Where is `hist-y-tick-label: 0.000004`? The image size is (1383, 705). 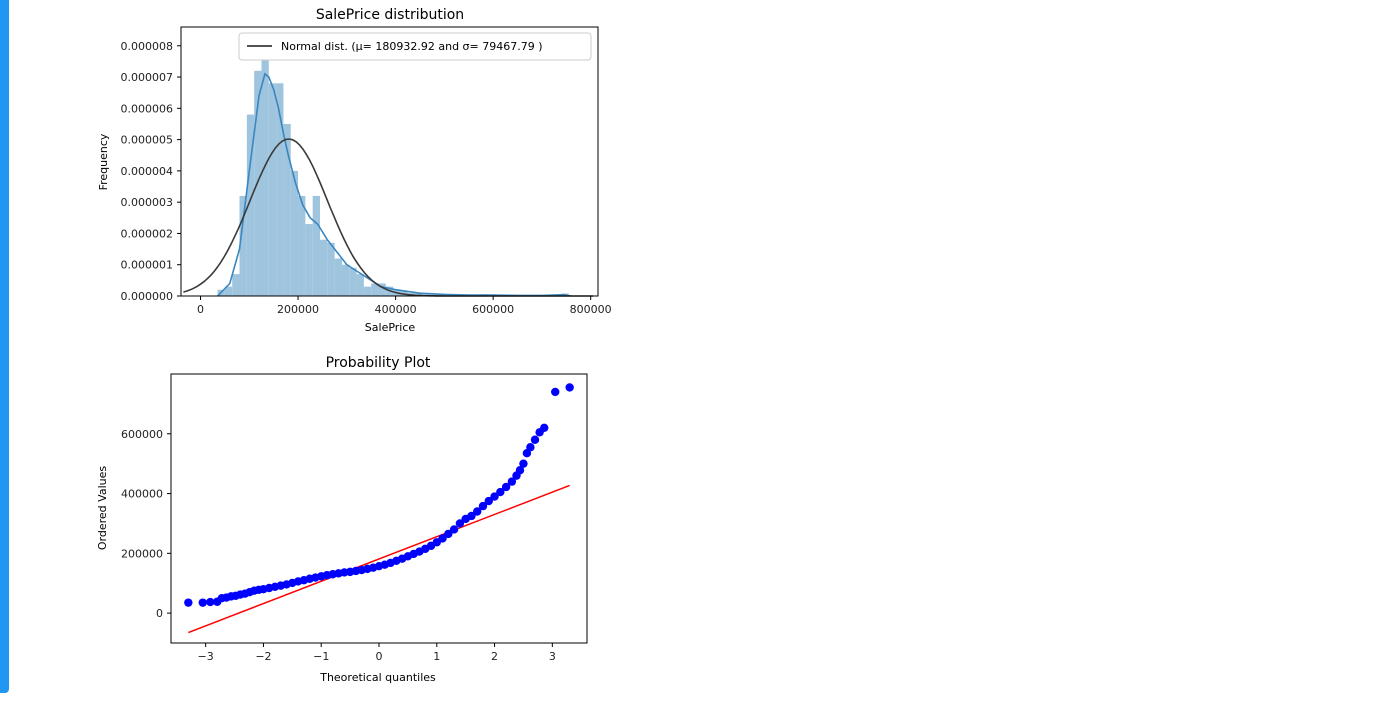 hist-y-tick-label: 0.000004 is located at coordinates (147, 171).